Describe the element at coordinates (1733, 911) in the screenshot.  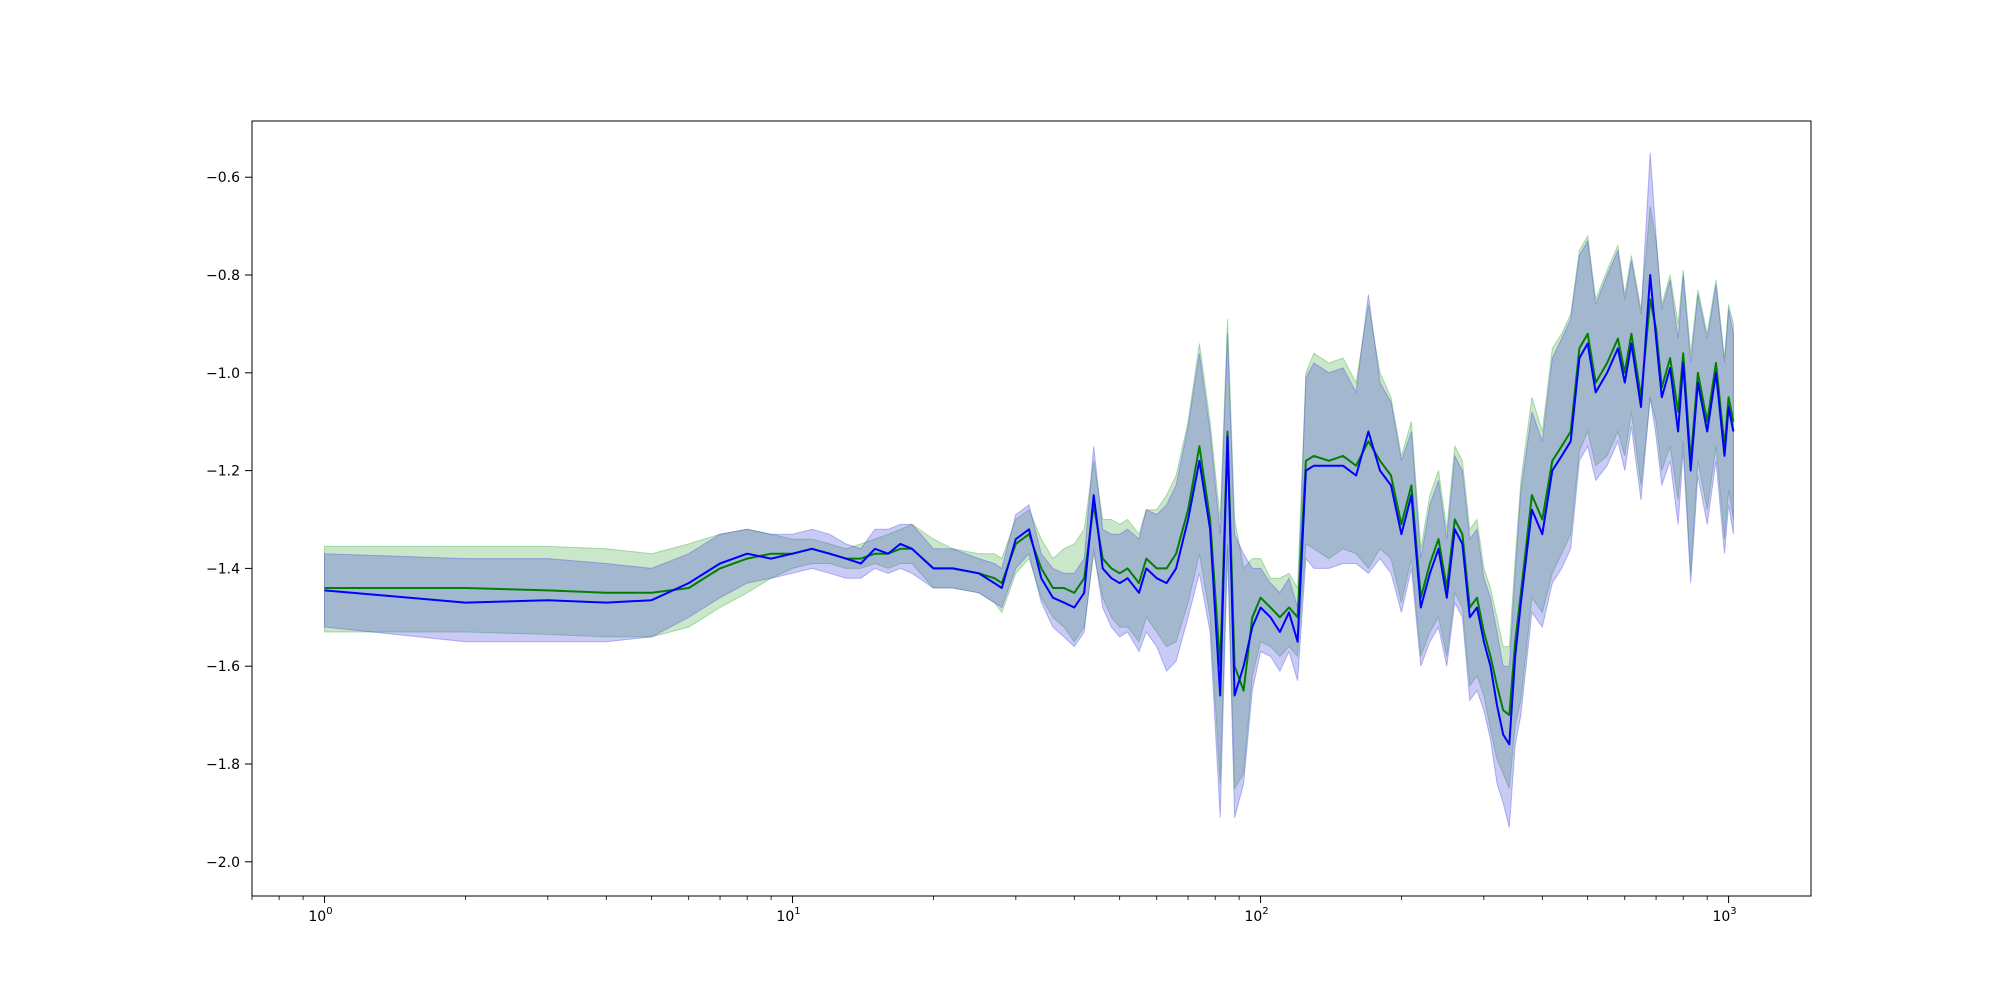
I see `x-tick-exponent-4: 3` at that location.